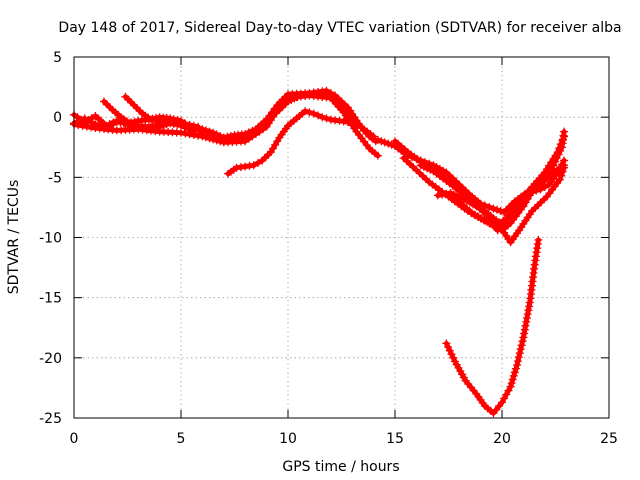 Image resolution: width=640 pixels, height=480 pixels. What do you see at coordinates (55, 178) in the screenshot?
I see `y-tick-label: -5` at bounding box center [55, 178].